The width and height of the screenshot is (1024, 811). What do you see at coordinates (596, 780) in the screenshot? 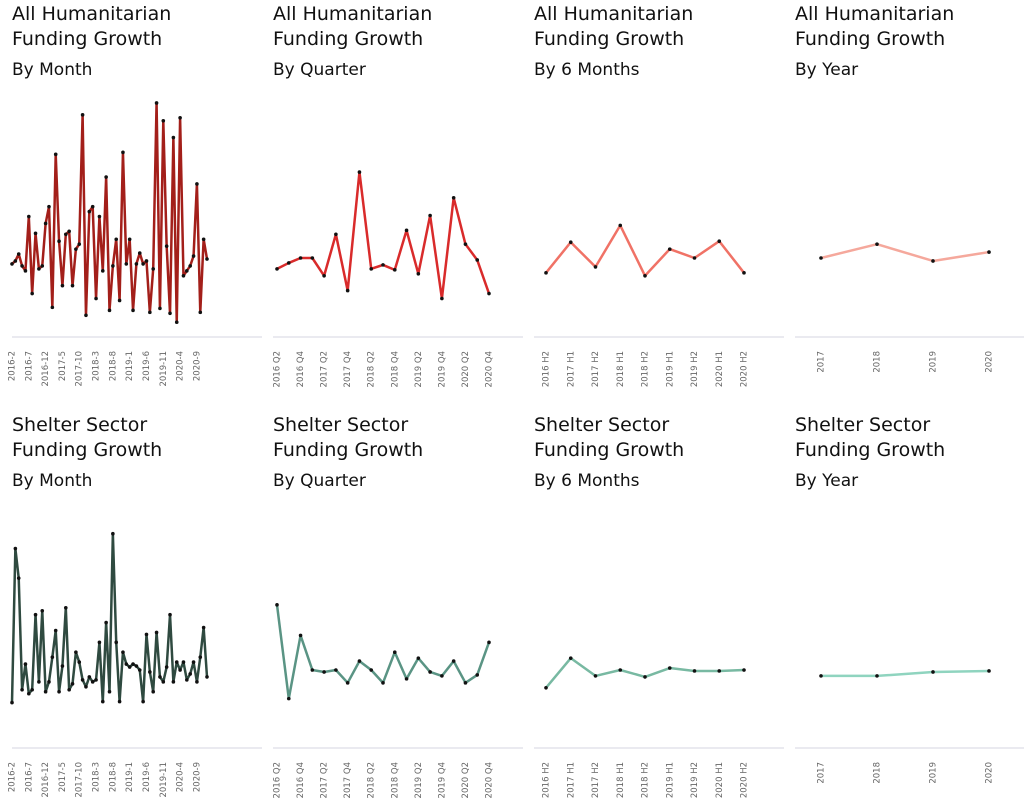
I see `x-tick-label: 2017 H2` at bounding box center [596, 780].